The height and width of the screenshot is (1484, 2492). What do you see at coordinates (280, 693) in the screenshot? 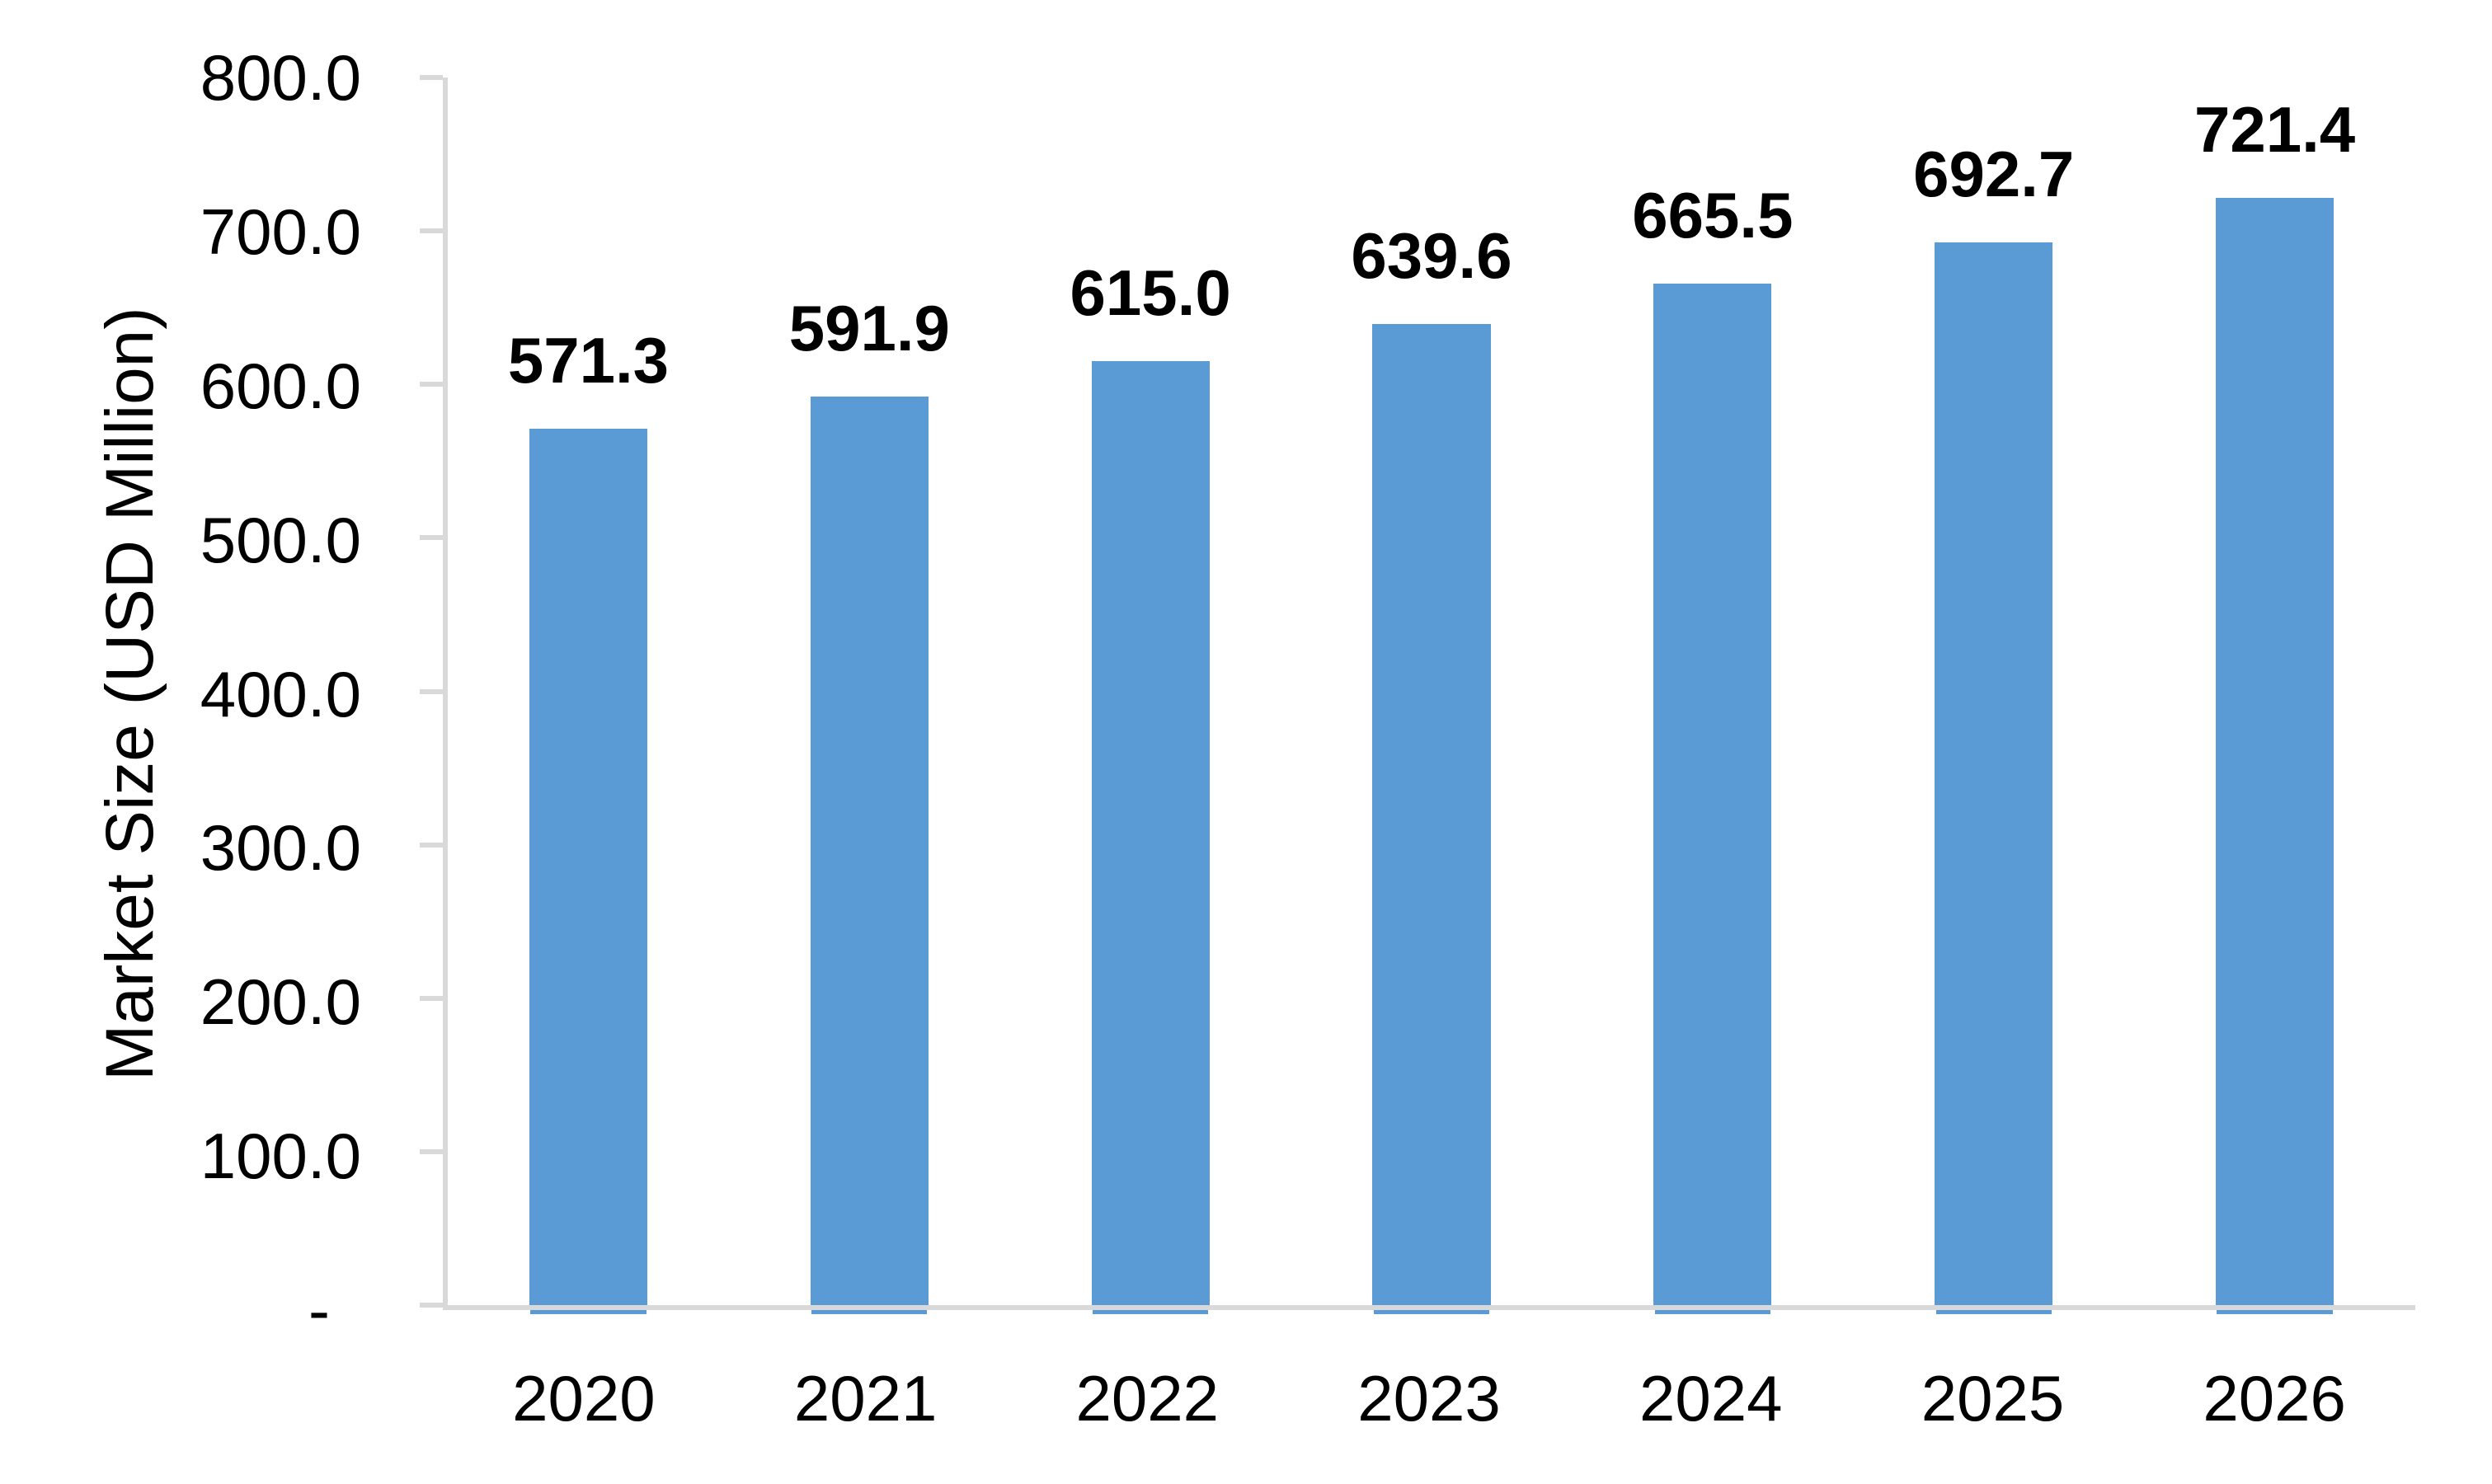
I see `y-tick-label: 400.0` at bounding box center [280, 693].